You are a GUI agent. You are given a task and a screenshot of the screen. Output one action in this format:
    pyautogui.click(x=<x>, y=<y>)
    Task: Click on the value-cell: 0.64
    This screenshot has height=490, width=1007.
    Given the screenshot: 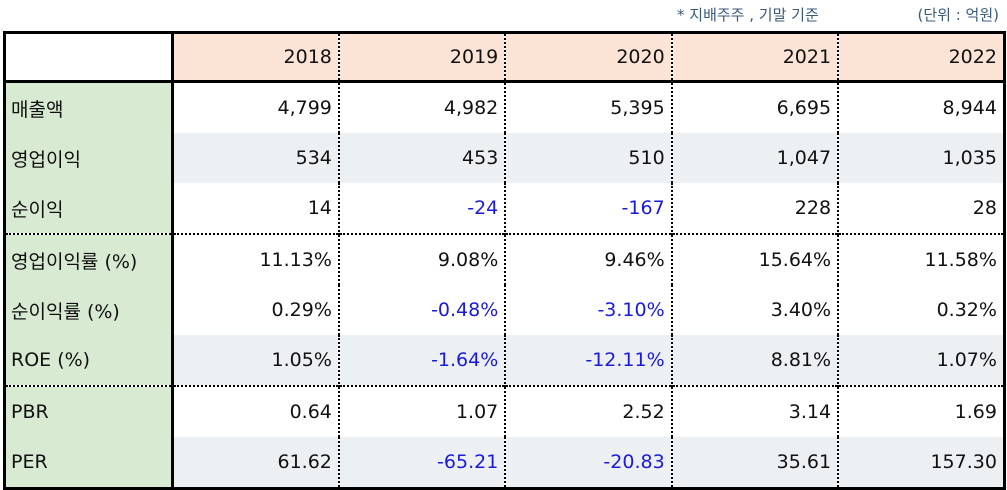 What is the action you would take?
    pyautogui.click(x=255, y=411)
    